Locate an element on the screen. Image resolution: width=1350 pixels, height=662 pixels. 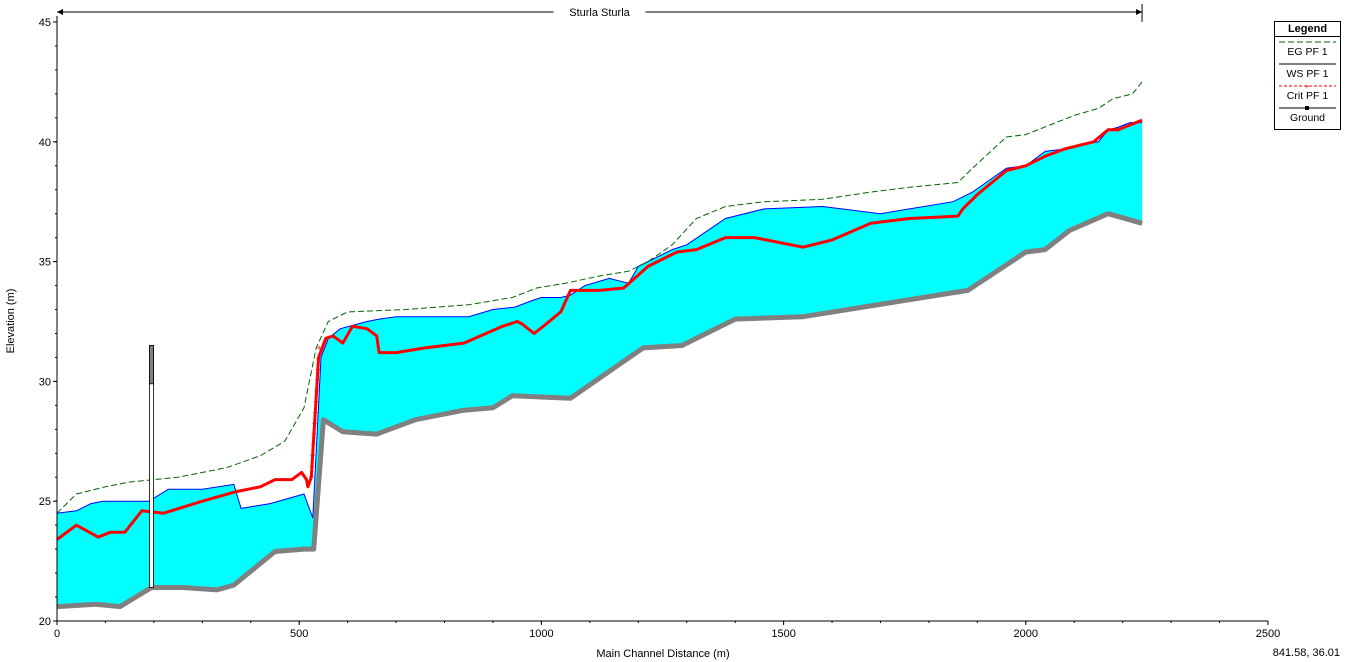
reach-span-indicator: Sturla Sturla is located at coordinates (599, 13).